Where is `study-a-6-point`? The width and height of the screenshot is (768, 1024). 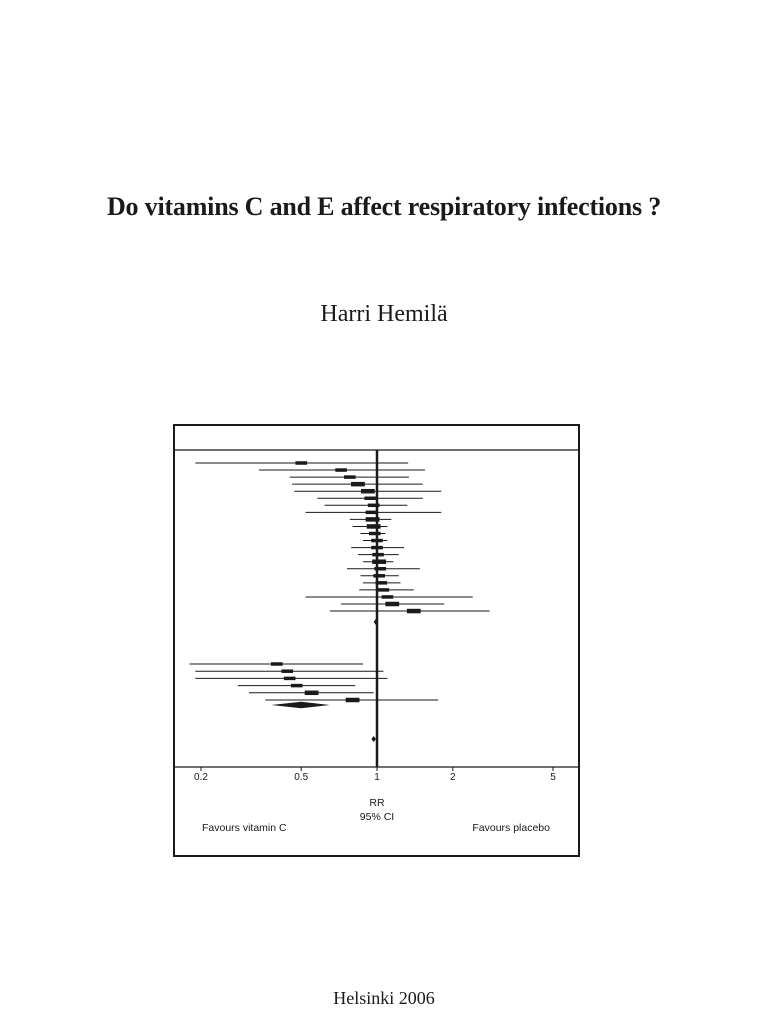 study-a-6-point is located at coordinates (370, 498).